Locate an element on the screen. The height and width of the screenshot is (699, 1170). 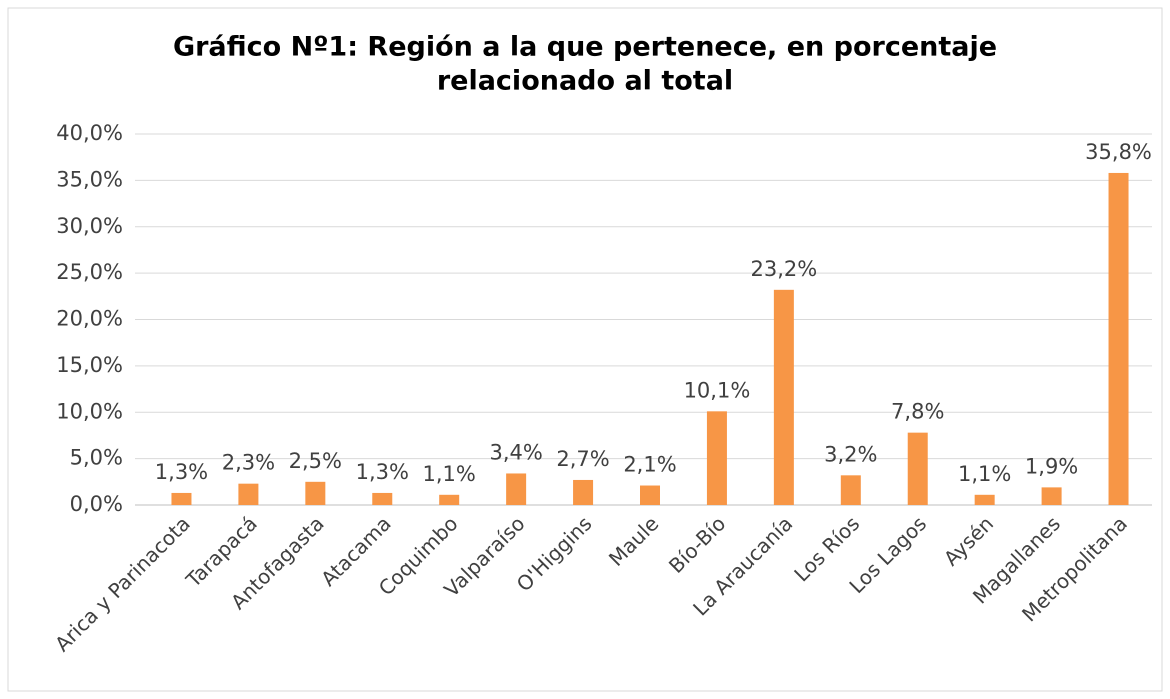
value-label: 2,7% is located at coordinates (582, 459).